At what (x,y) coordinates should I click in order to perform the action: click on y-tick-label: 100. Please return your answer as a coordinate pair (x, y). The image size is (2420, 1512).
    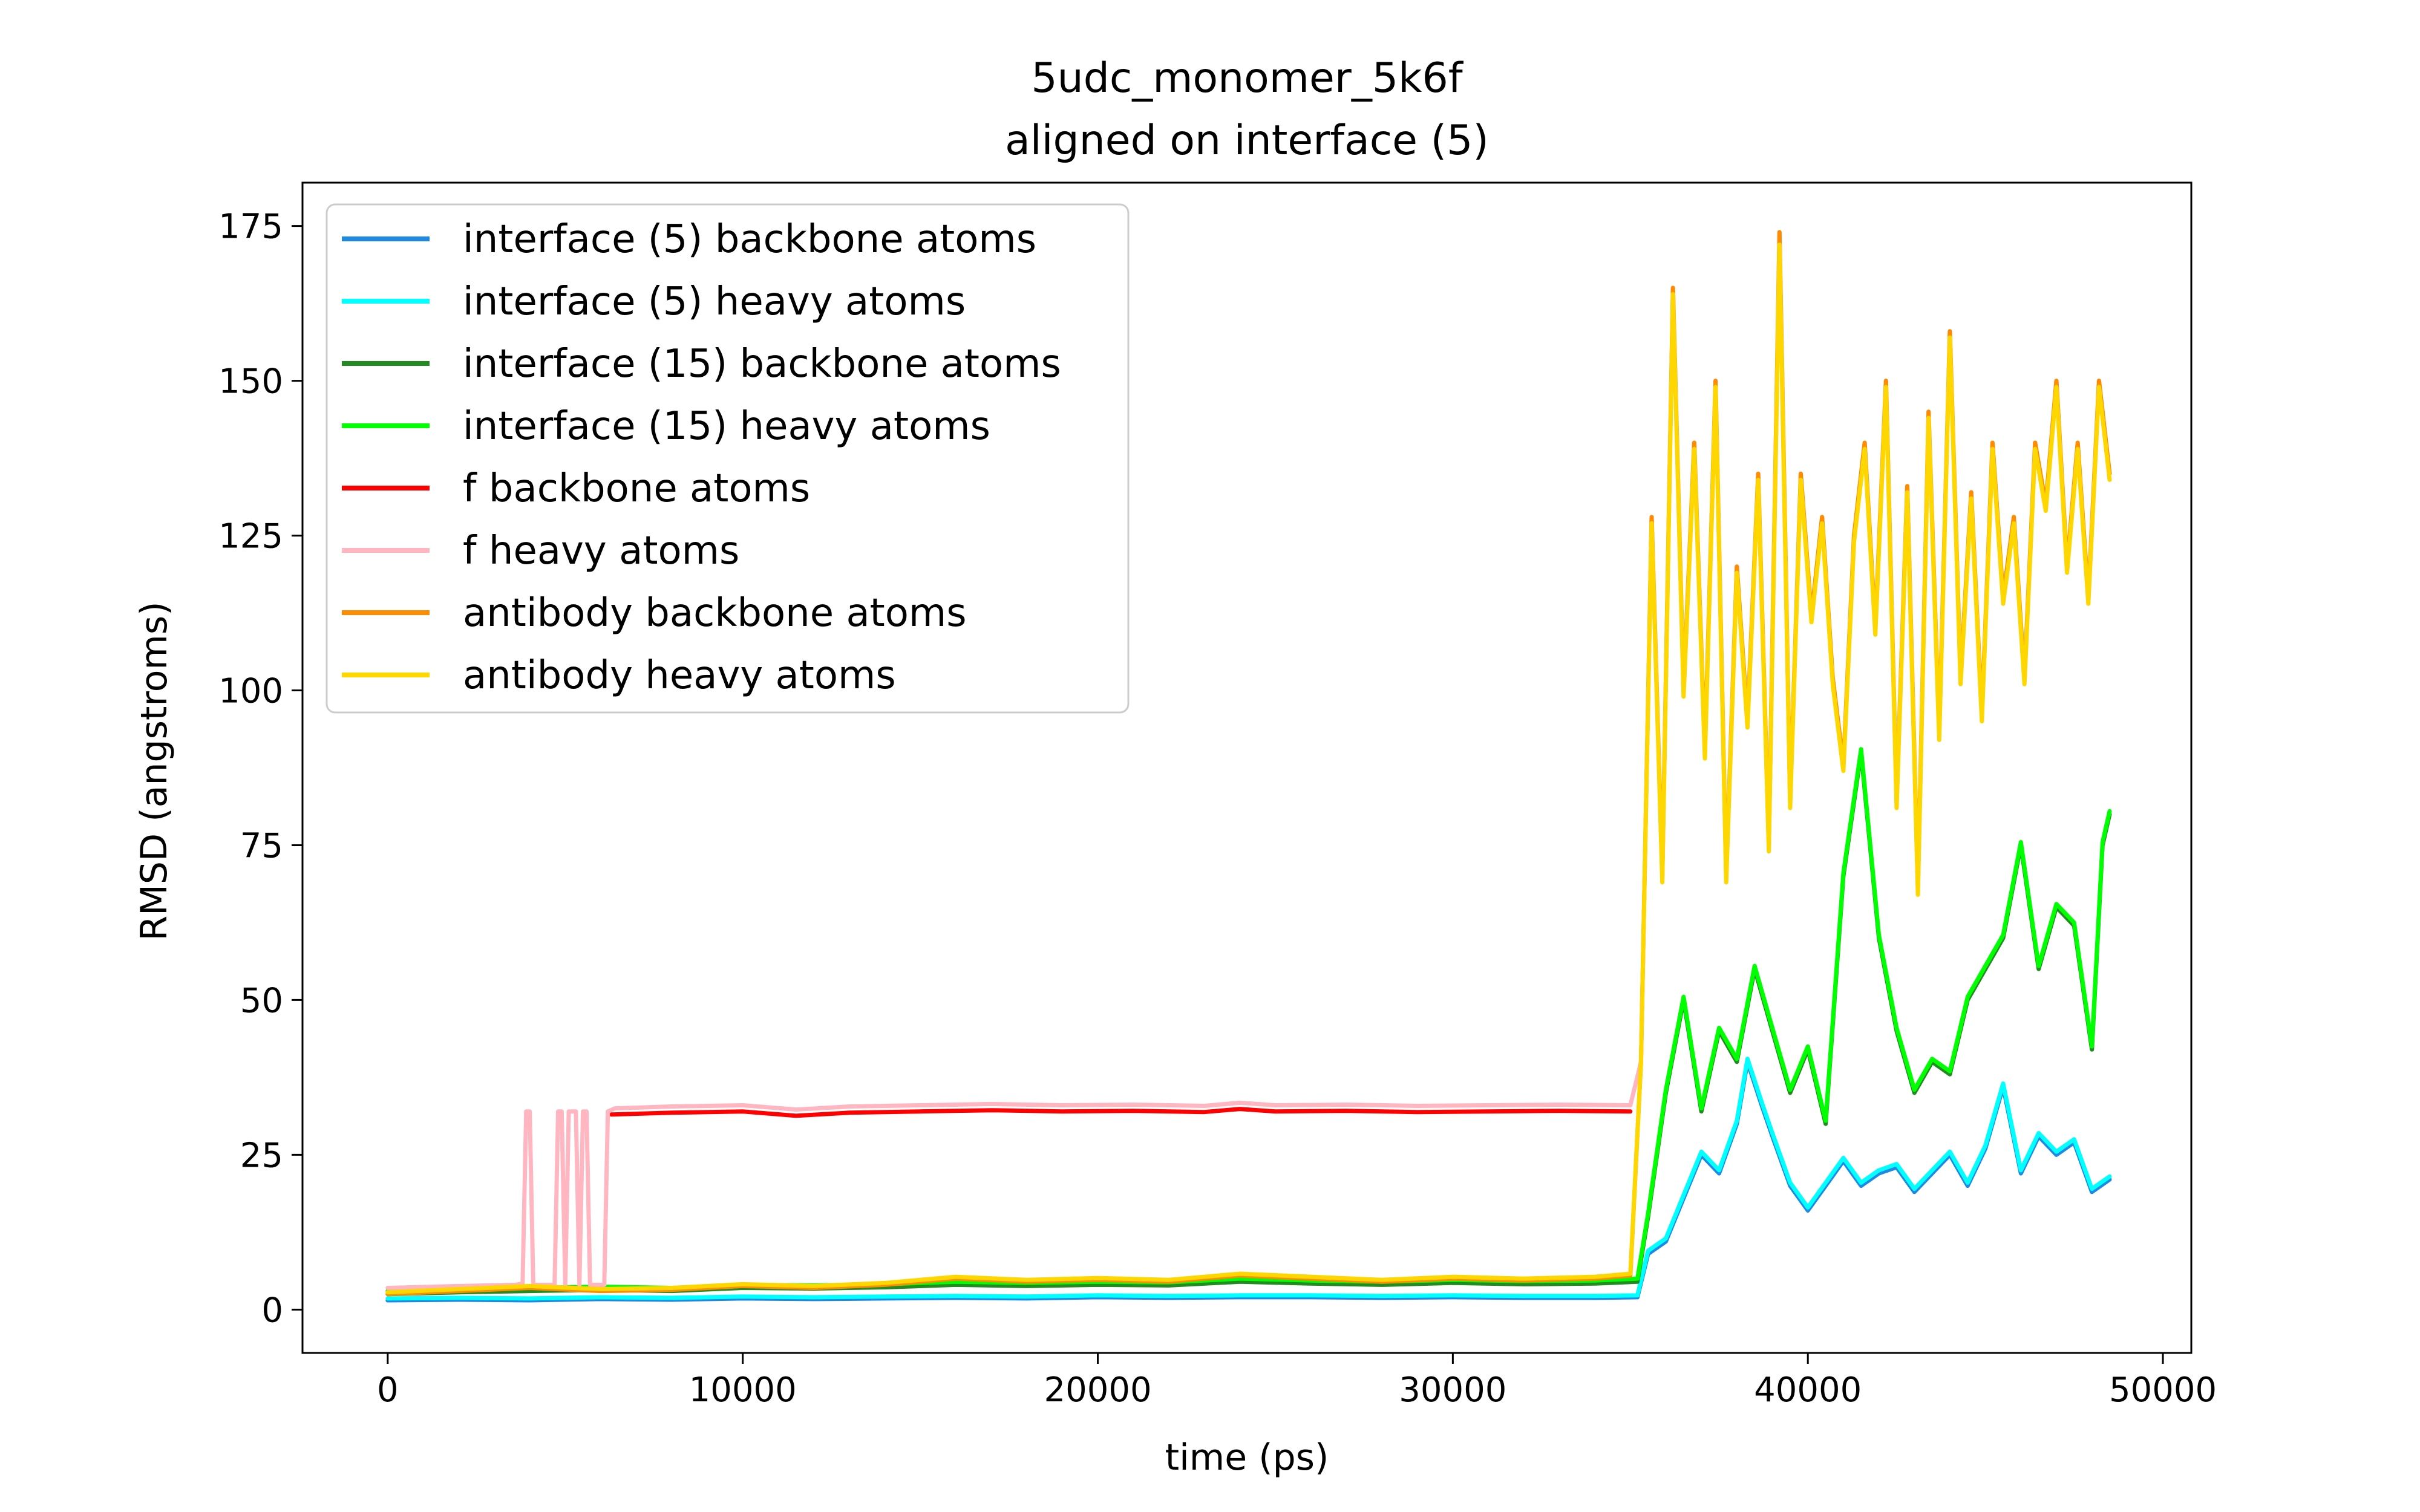
    Looking at the image, I should click on (251, 692).